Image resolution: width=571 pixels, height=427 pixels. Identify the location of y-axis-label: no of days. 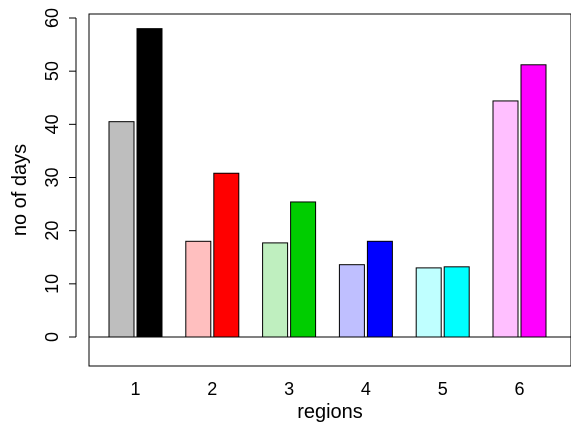
(20, 190).